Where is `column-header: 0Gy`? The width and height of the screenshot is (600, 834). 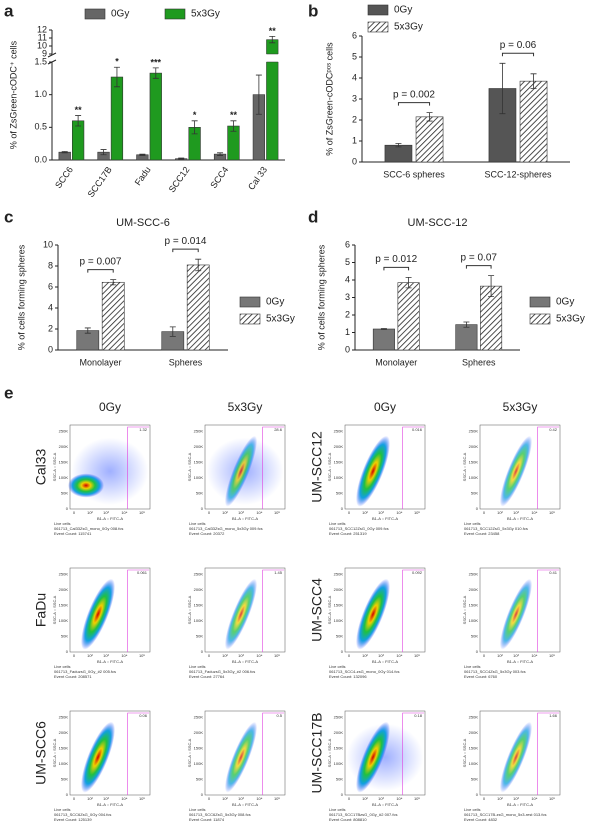
column-header: 0Gy is located at coordinates (110, 407).